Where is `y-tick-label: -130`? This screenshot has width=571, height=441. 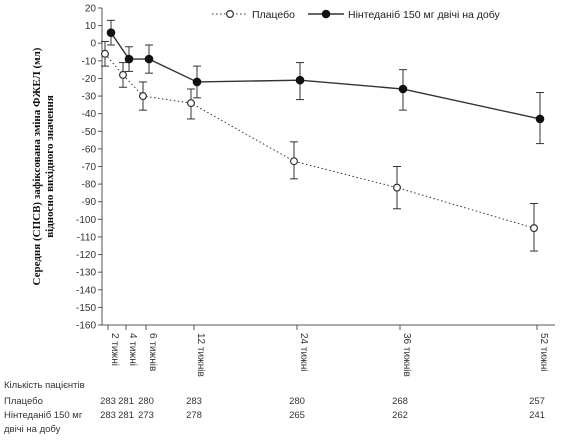
y-tick-label: -130 is located at coordinates (86, 273).